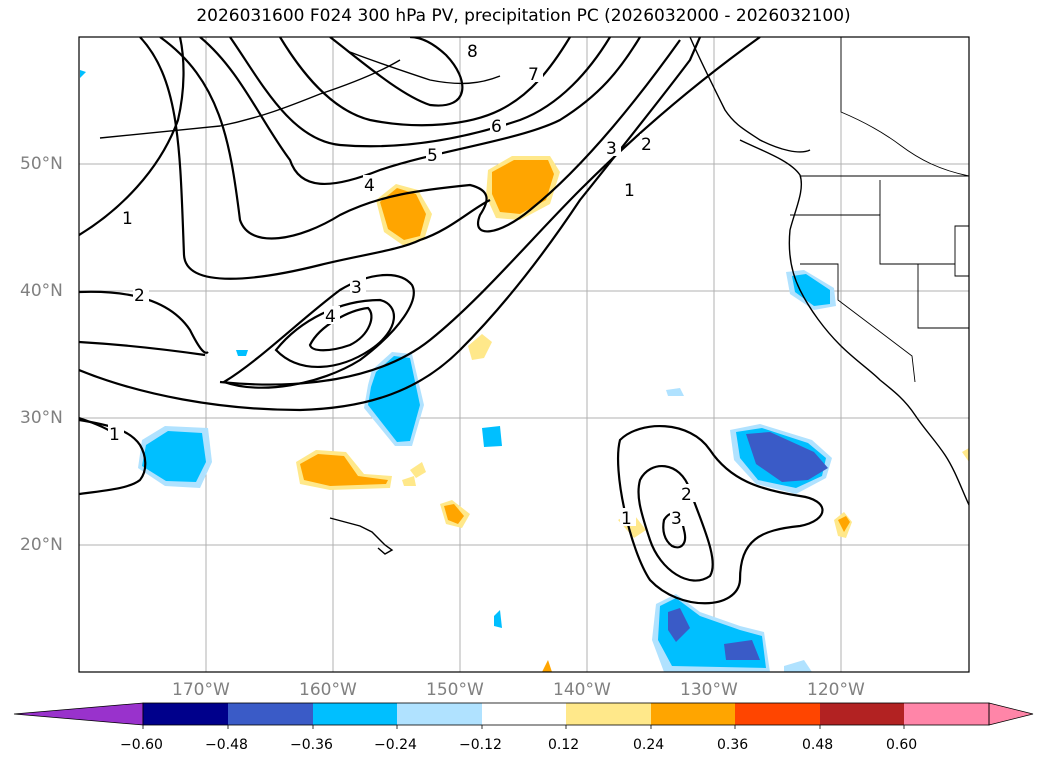 The height and width of the screenshot is (765, 1047). Describe the element at coordinates (41, 418) in the screenshot. I see `lat-label-30n: 30°N` at that location.